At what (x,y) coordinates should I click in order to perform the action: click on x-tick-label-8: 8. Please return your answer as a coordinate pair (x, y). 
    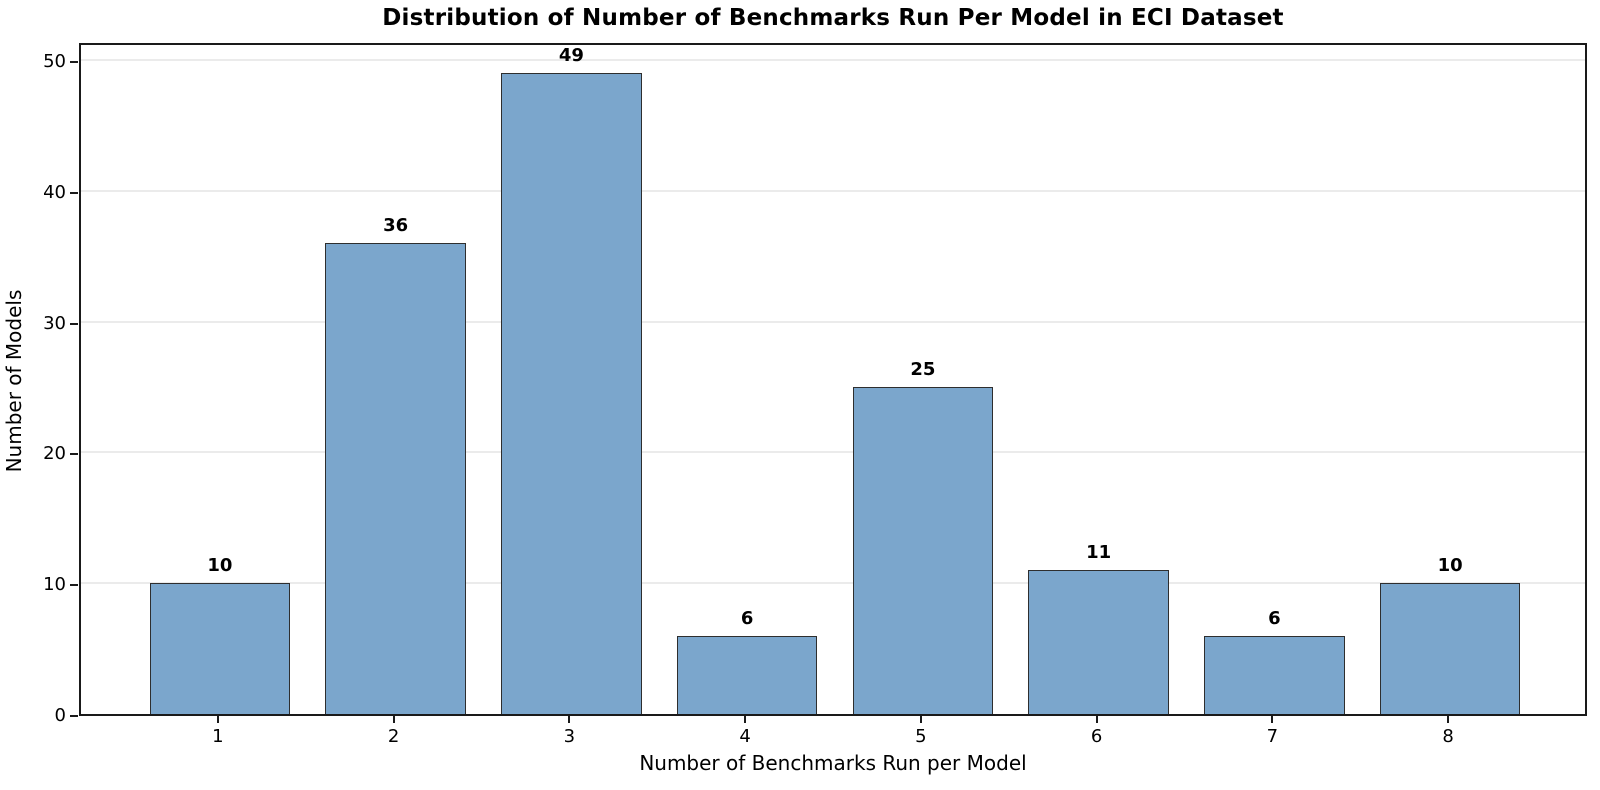
    Looking at the image, I should click on (1448, 736).